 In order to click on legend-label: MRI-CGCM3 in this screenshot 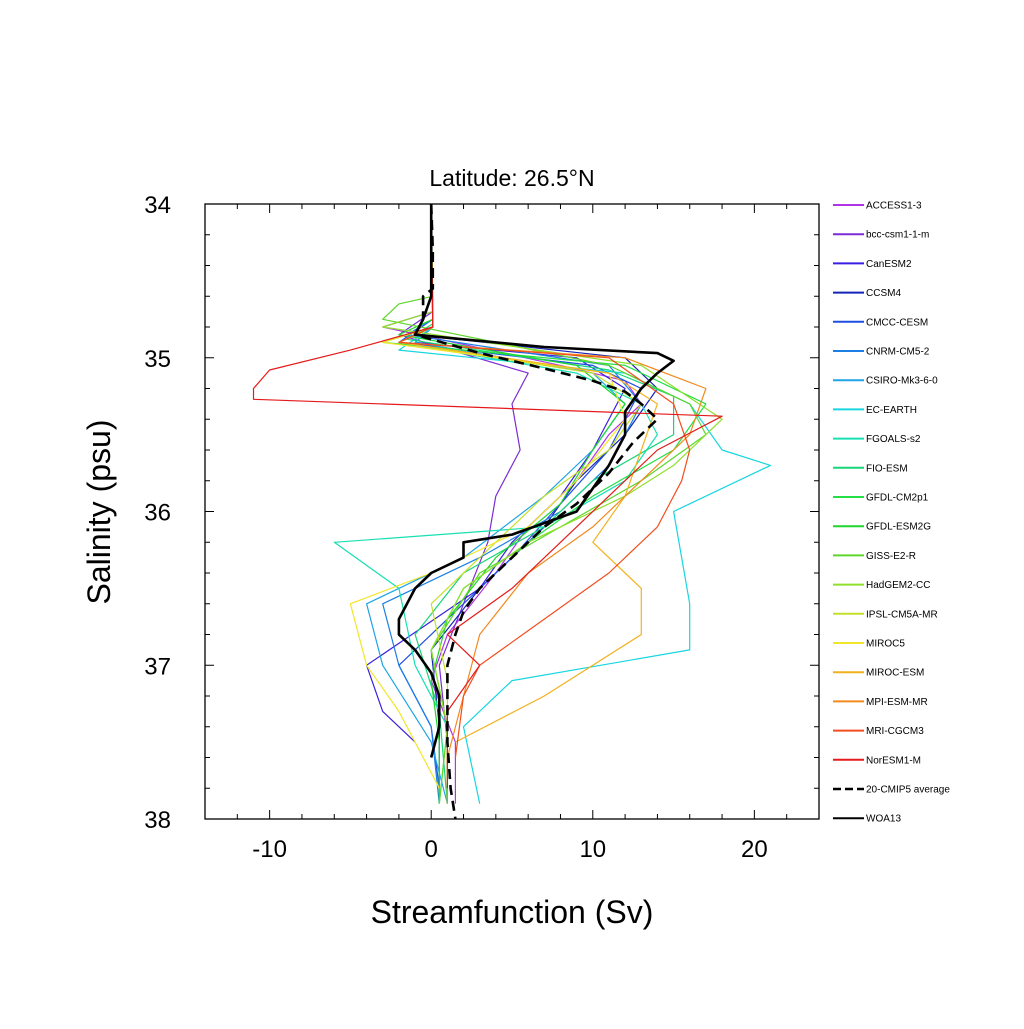, I will do `click(895, 731)`.